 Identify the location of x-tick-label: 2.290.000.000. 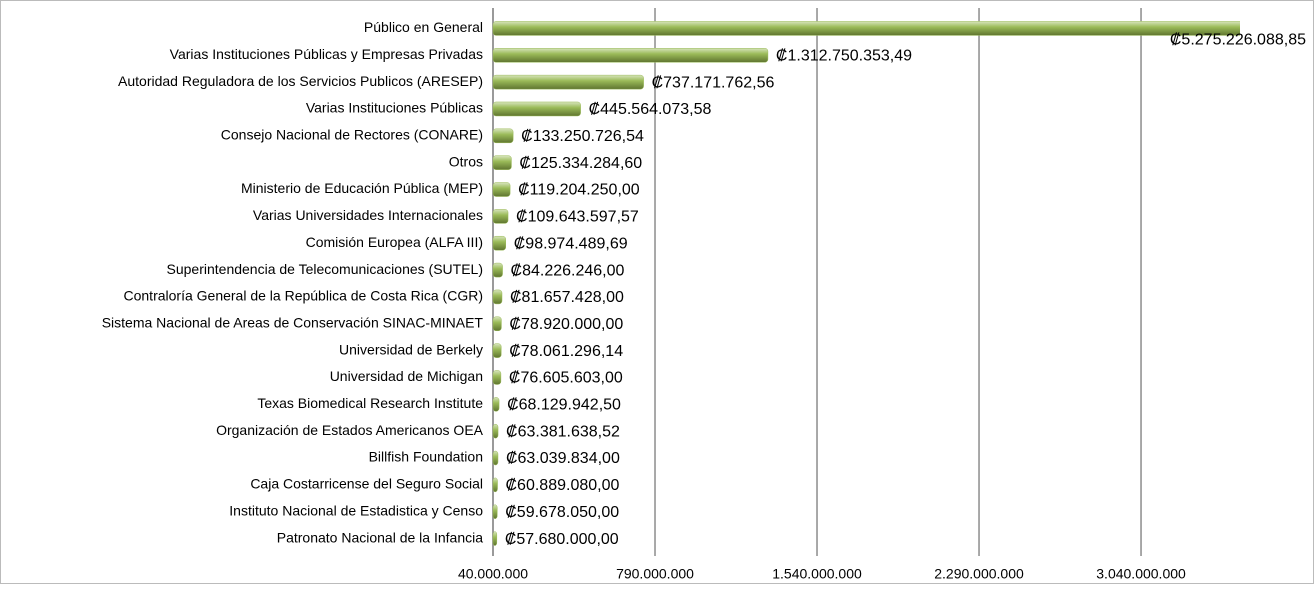
(979, 574).